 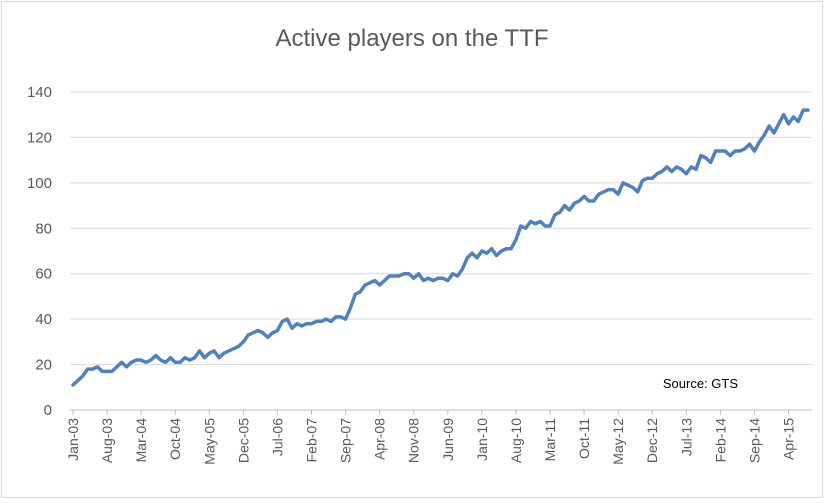 What do you see at coordinates (43, 319) in the screenshot?
I see `y-tick-label: 40` at bounding box center [43, 319].